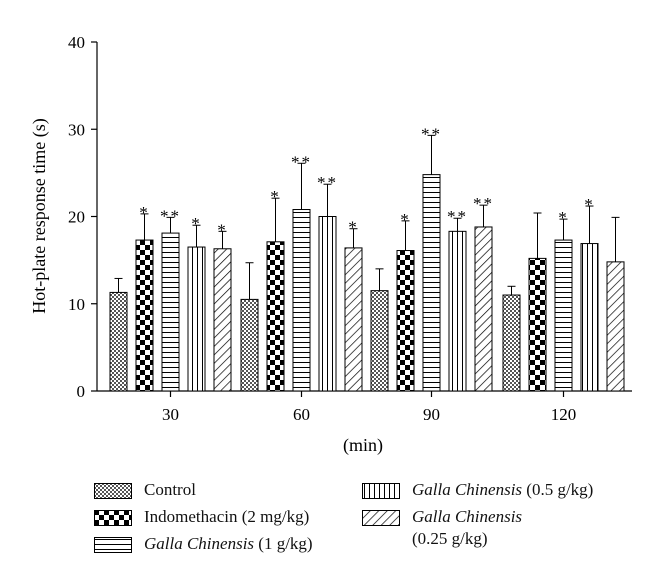 This screenshot has width=660, height=588. I want to click on legend-label-galla-025: Galla Chinensis (0.25 g/kg), so click(467, 528).